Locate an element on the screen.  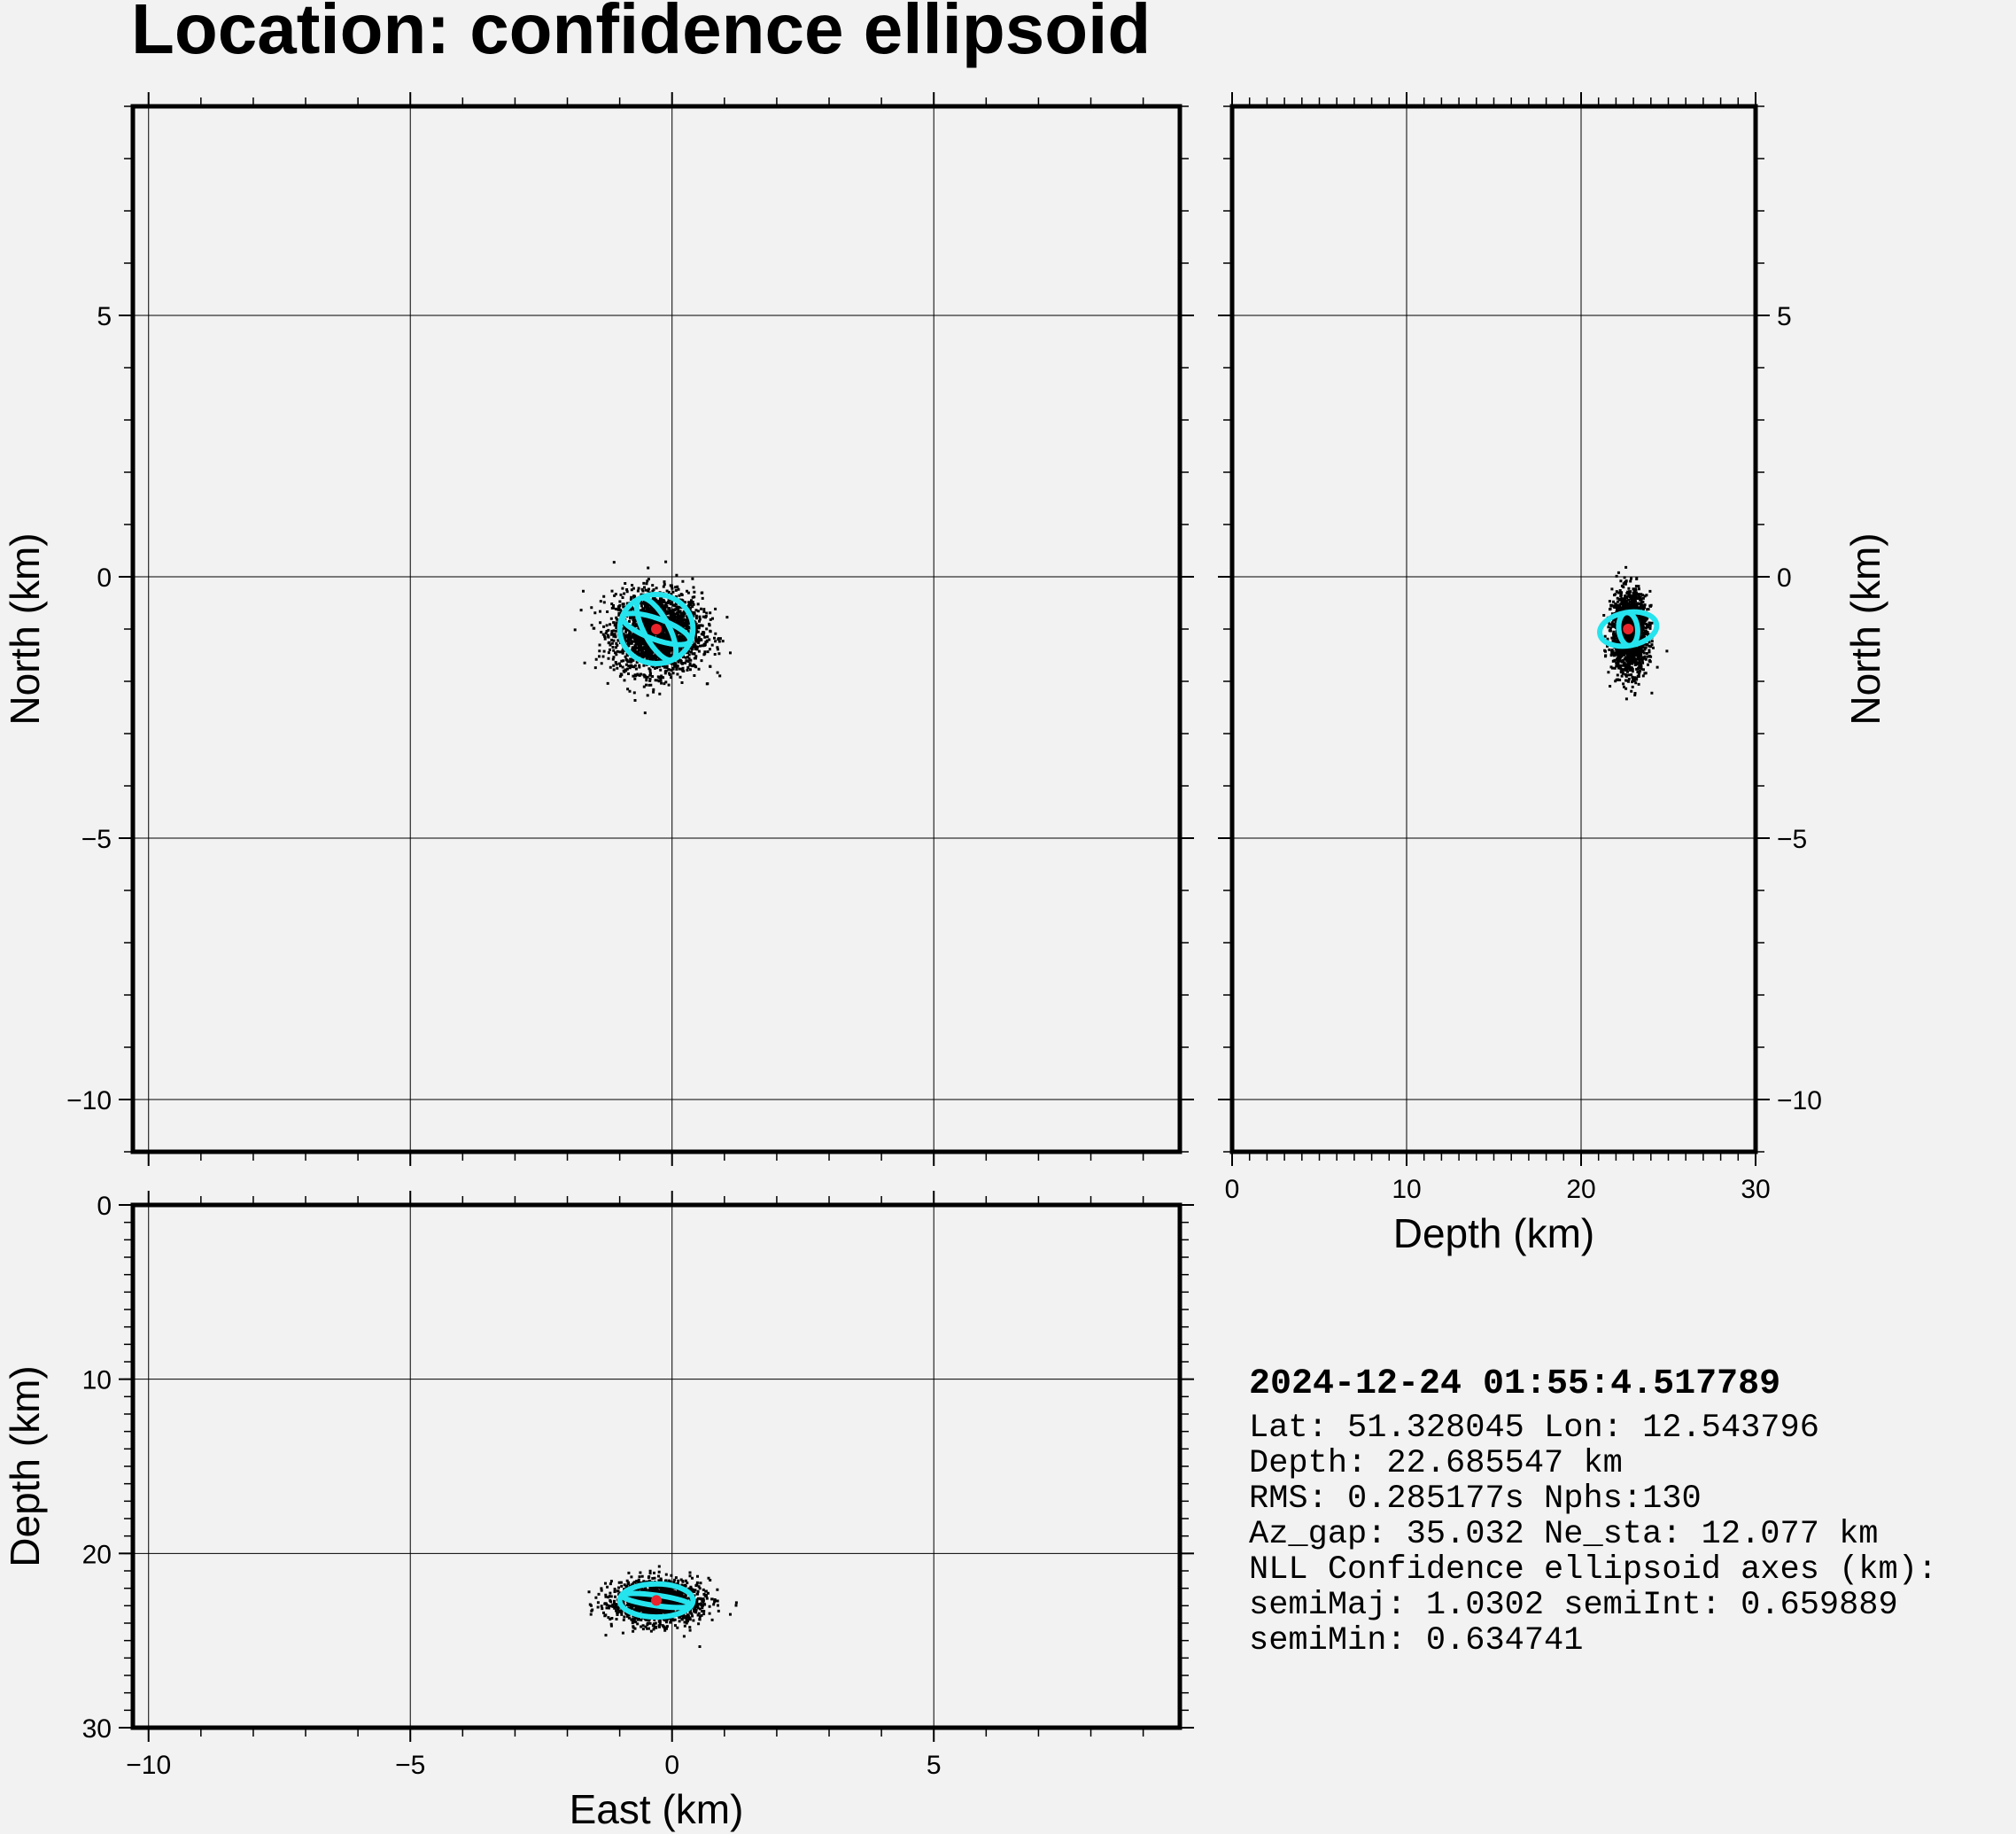
info-line: Az_gap: 35.032 Ne_sta: 12.077 km is located at coordinates (1564, 1534).